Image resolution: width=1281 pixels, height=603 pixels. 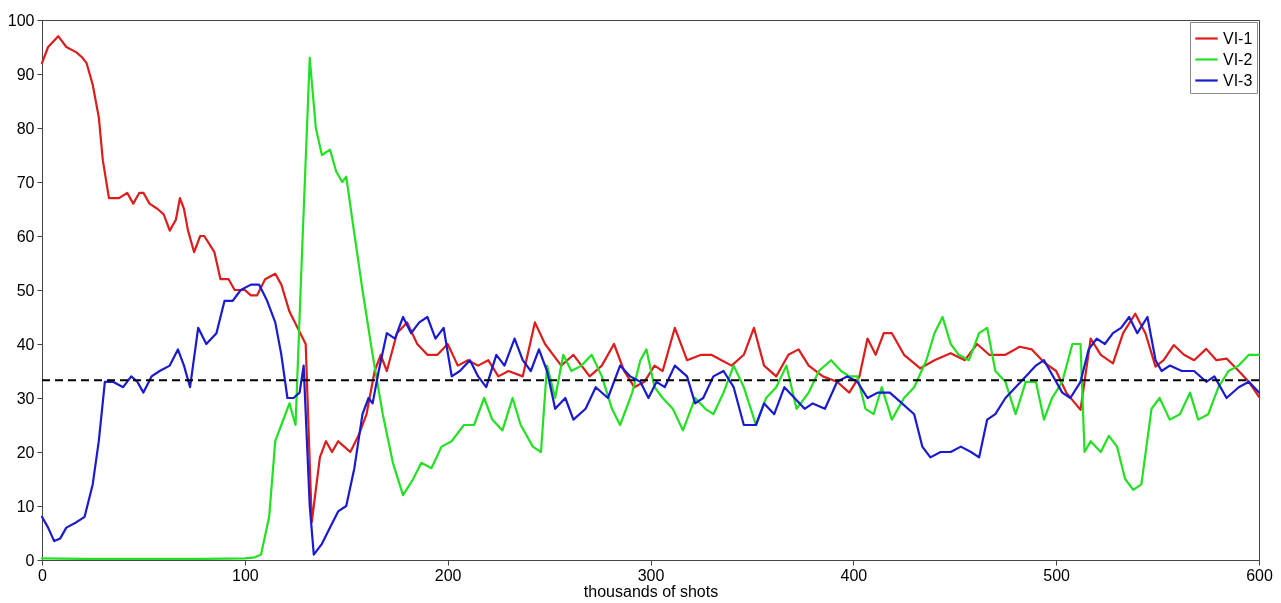 What do you see at coordinates (1238, 80) in the screenshot?
I see `legend-label: VI-3` at bounding box center [1238, 80].